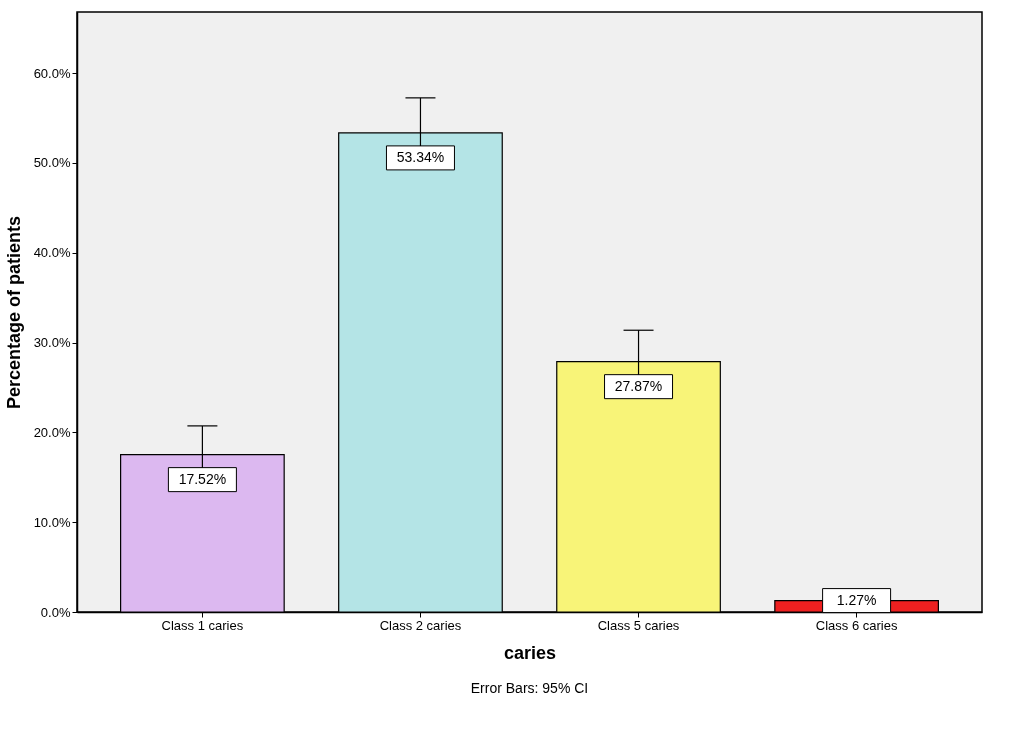 This screenshot has width=1034, height=748. Describe the element at coordinates (52, 163) in the screenshot. I see `y-tick-label: 50.0%` at that location.